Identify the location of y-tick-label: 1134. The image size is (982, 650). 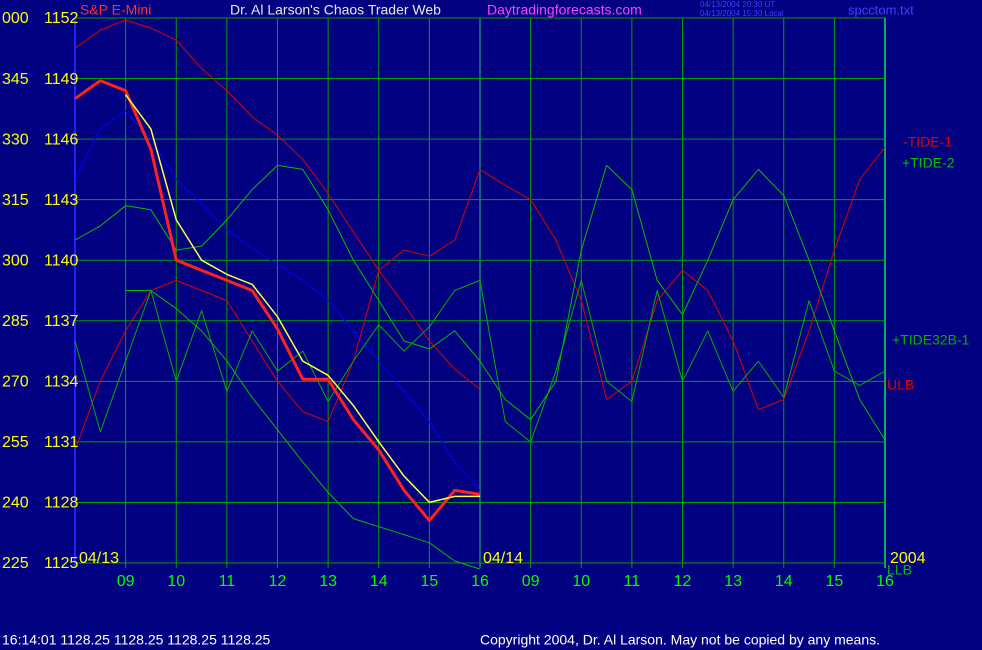
(61, 382).